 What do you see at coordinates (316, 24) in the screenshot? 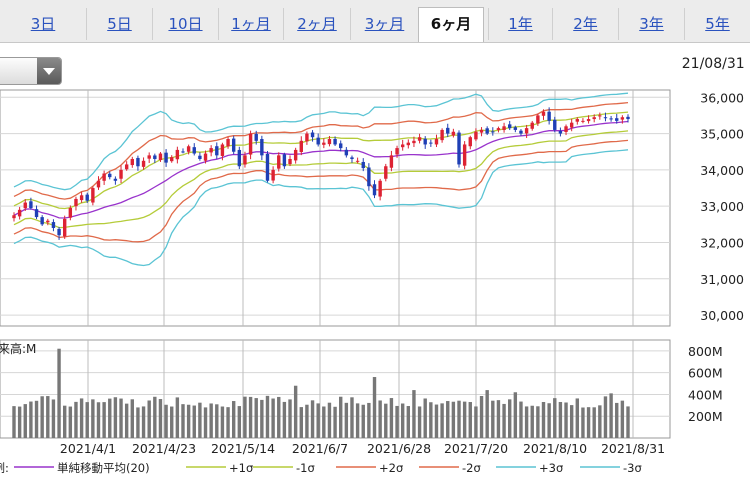
I see `tab-5: 2ヶ月` at bounding box center [316, 24].